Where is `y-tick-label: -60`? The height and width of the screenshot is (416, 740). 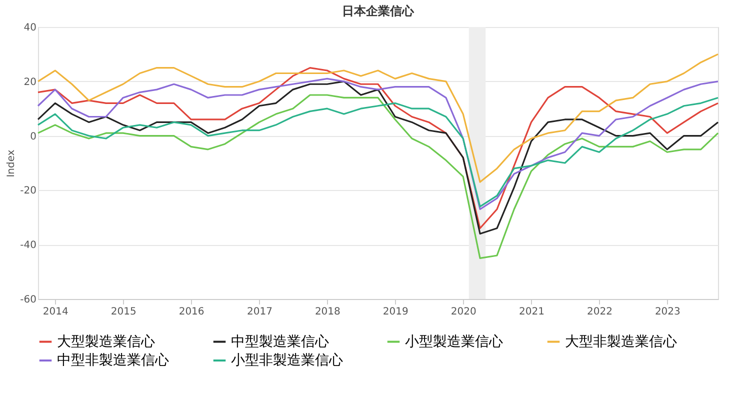 y-tick-label: -60 is located at coordinates (28, 300).